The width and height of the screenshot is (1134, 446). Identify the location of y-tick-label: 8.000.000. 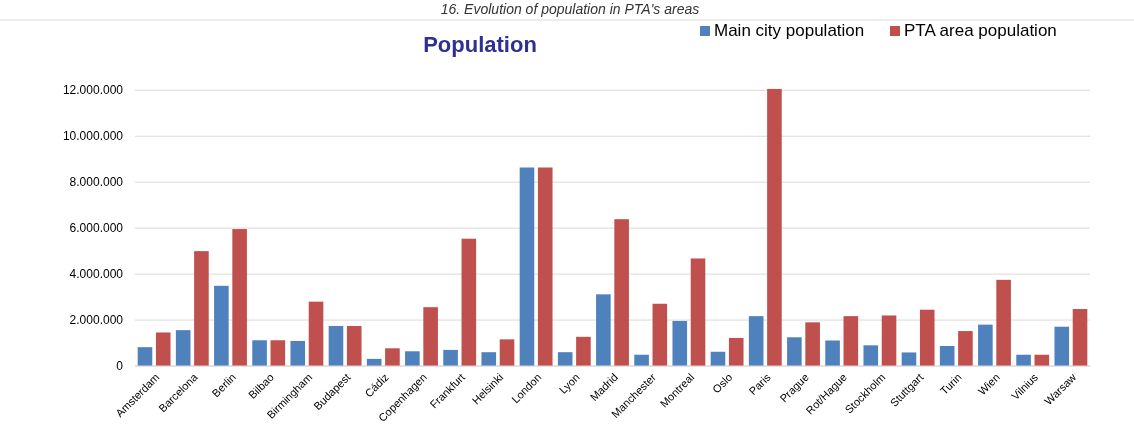
(96, 182).